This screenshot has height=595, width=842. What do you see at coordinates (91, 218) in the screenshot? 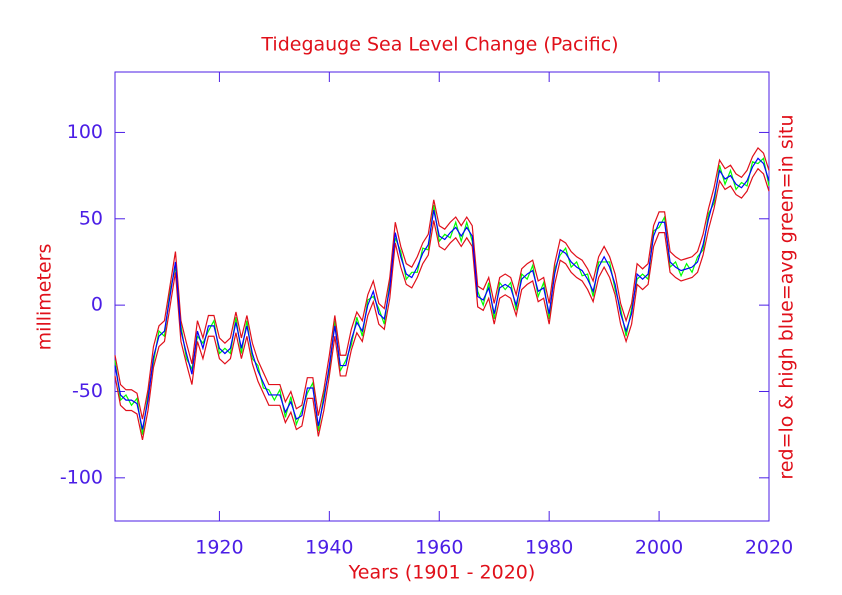
I see `y-tick-label: 50` at bounding box center [91, 218].